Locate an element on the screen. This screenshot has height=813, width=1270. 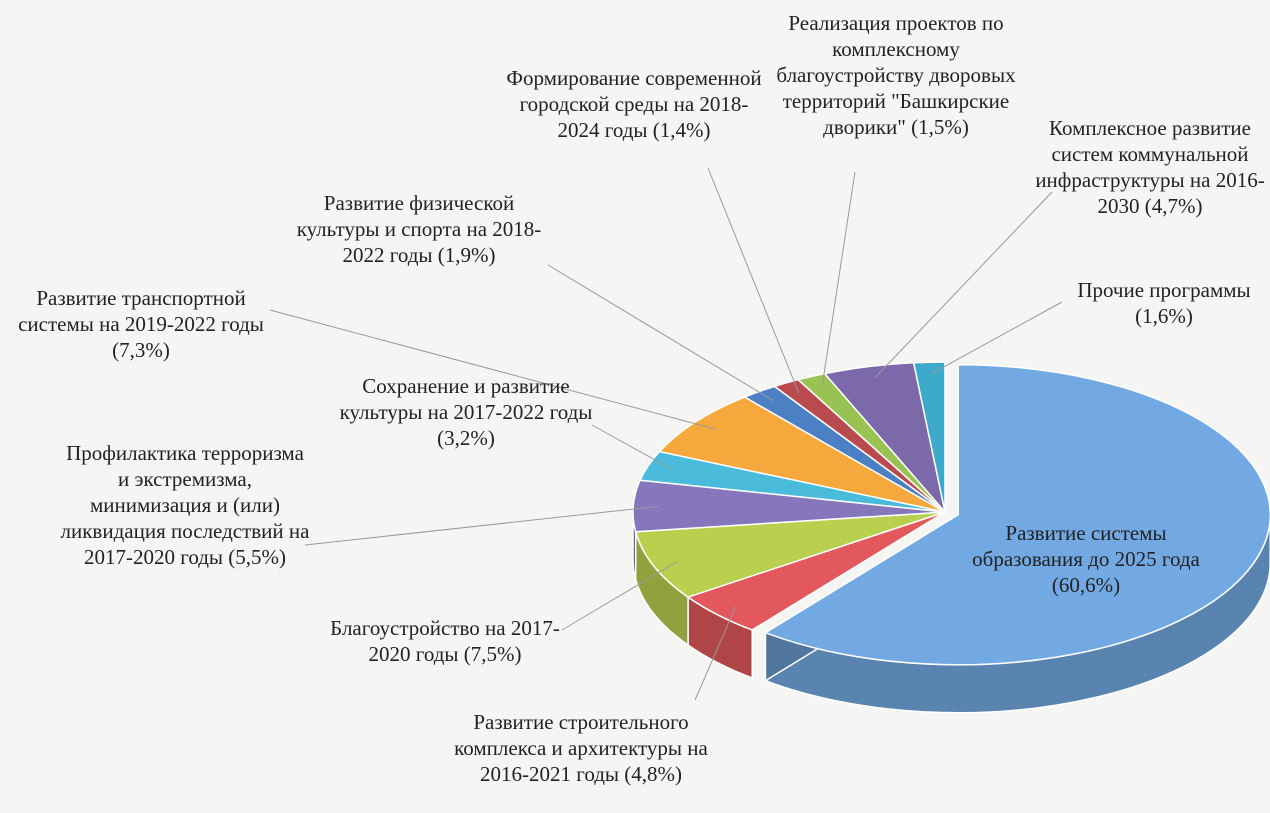
value-label: (60,6%) is located at coordinates (1086, 585).